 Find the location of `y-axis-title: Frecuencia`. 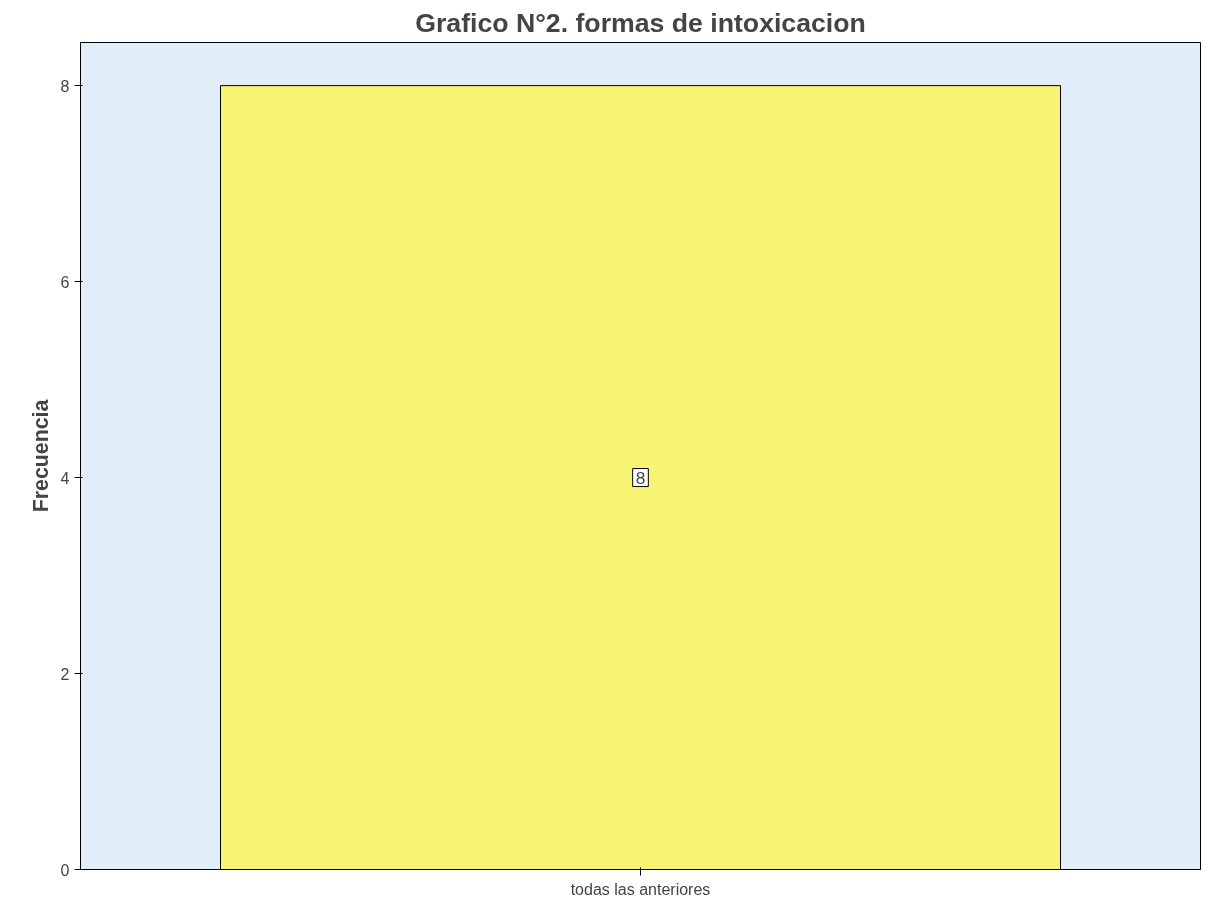

y-axis-title: Frecuencia is located at coordinates (40, 456).